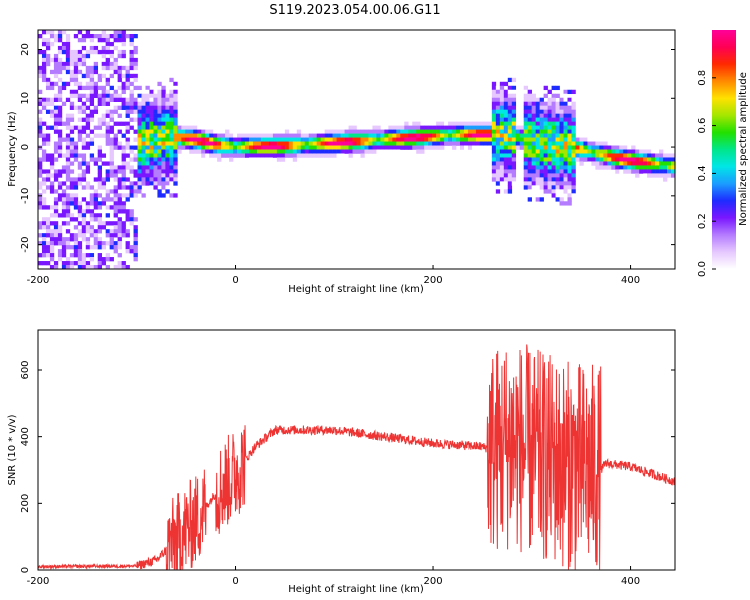 This screenshot has height=600, width=750. What do you see at coordinates (743, 149) in the screenshot?
I see `colorbar-label: Normalized spectral amplitude` at bounding box center [743, 149].